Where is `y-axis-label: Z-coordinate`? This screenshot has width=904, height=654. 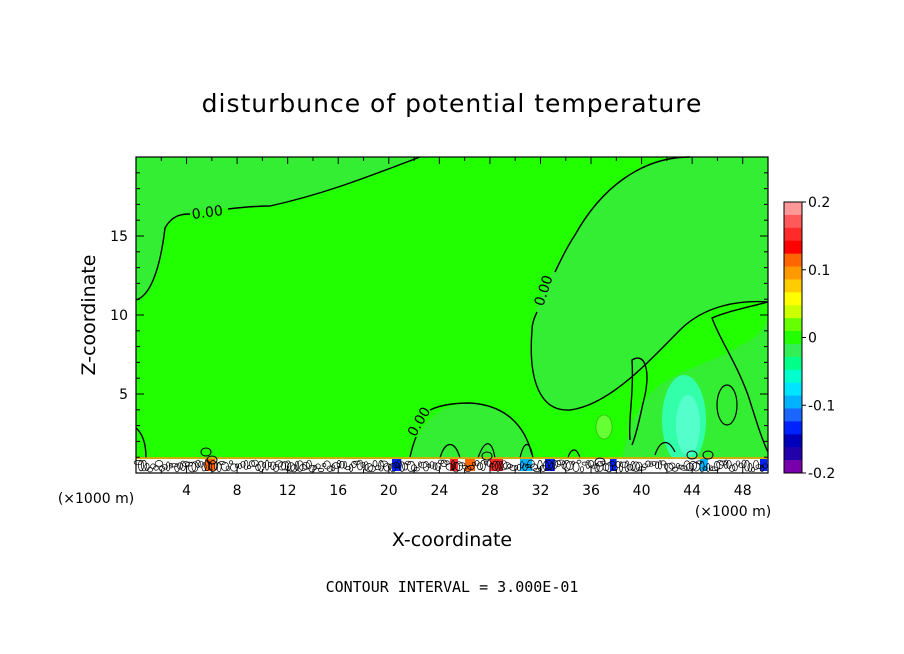
y-axis-label: Z-coordinate is located at coordinates (89, 315).